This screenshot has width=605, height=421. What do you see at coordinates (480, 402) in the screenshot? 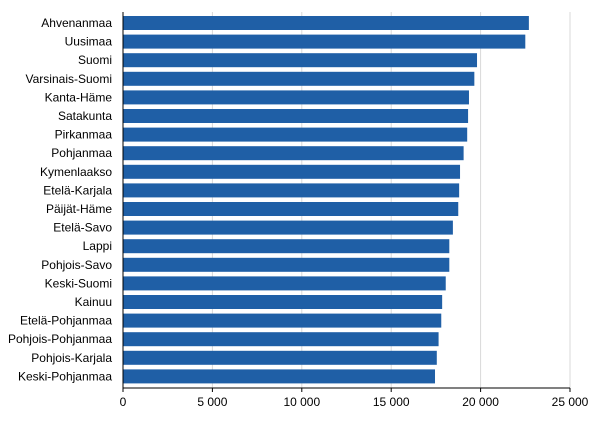
I see `x-tick-label: 20 000` at bounding box center [480, 402].